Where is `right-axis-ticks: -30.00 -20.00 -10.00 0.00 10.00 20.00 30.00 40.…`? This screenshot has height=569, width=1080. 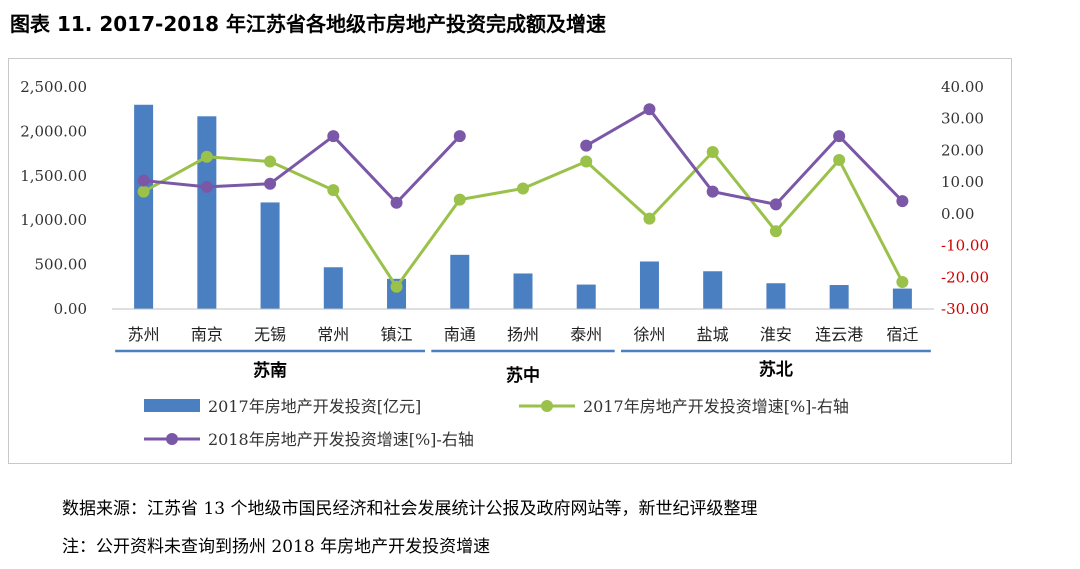
right-axis-ticks: -30.00 -20.00 -10.00 0.00 10.00 20.00 30.00 40.… is located at coordinates (965, 198).